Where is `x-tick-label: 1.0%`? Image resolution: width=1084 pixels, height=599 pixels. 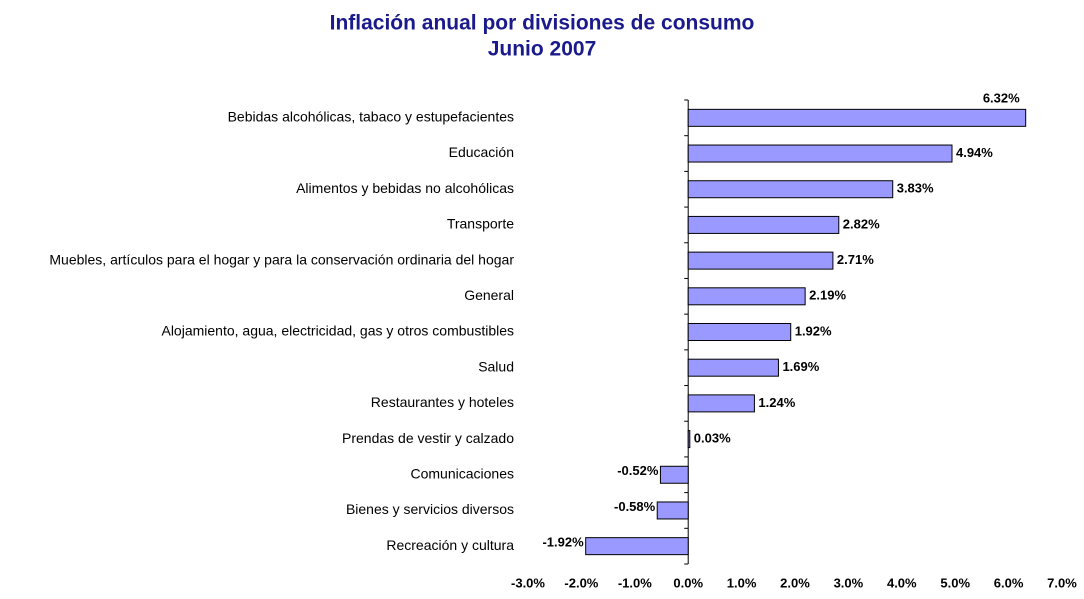
x-tick-label: 1.0% is located at coordinates (742, 582).